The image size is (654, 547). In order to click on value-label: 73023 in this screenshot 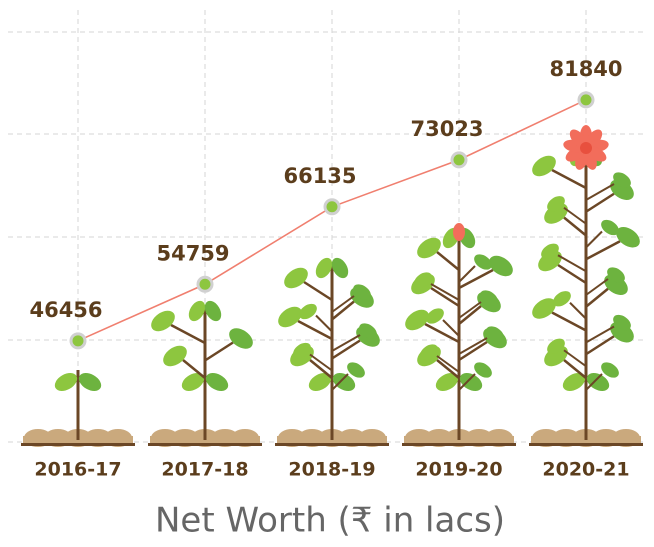, I will do `click(446, 129)`.